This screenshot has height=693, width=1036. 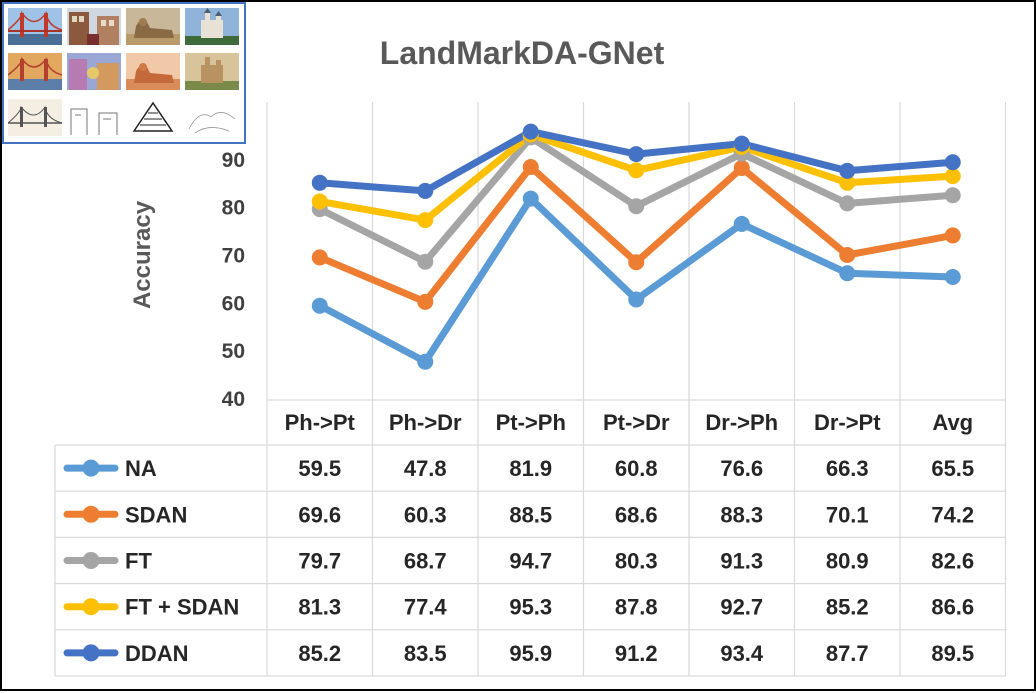 I want to click on drawing-street-image, so click(x=94, y=117).